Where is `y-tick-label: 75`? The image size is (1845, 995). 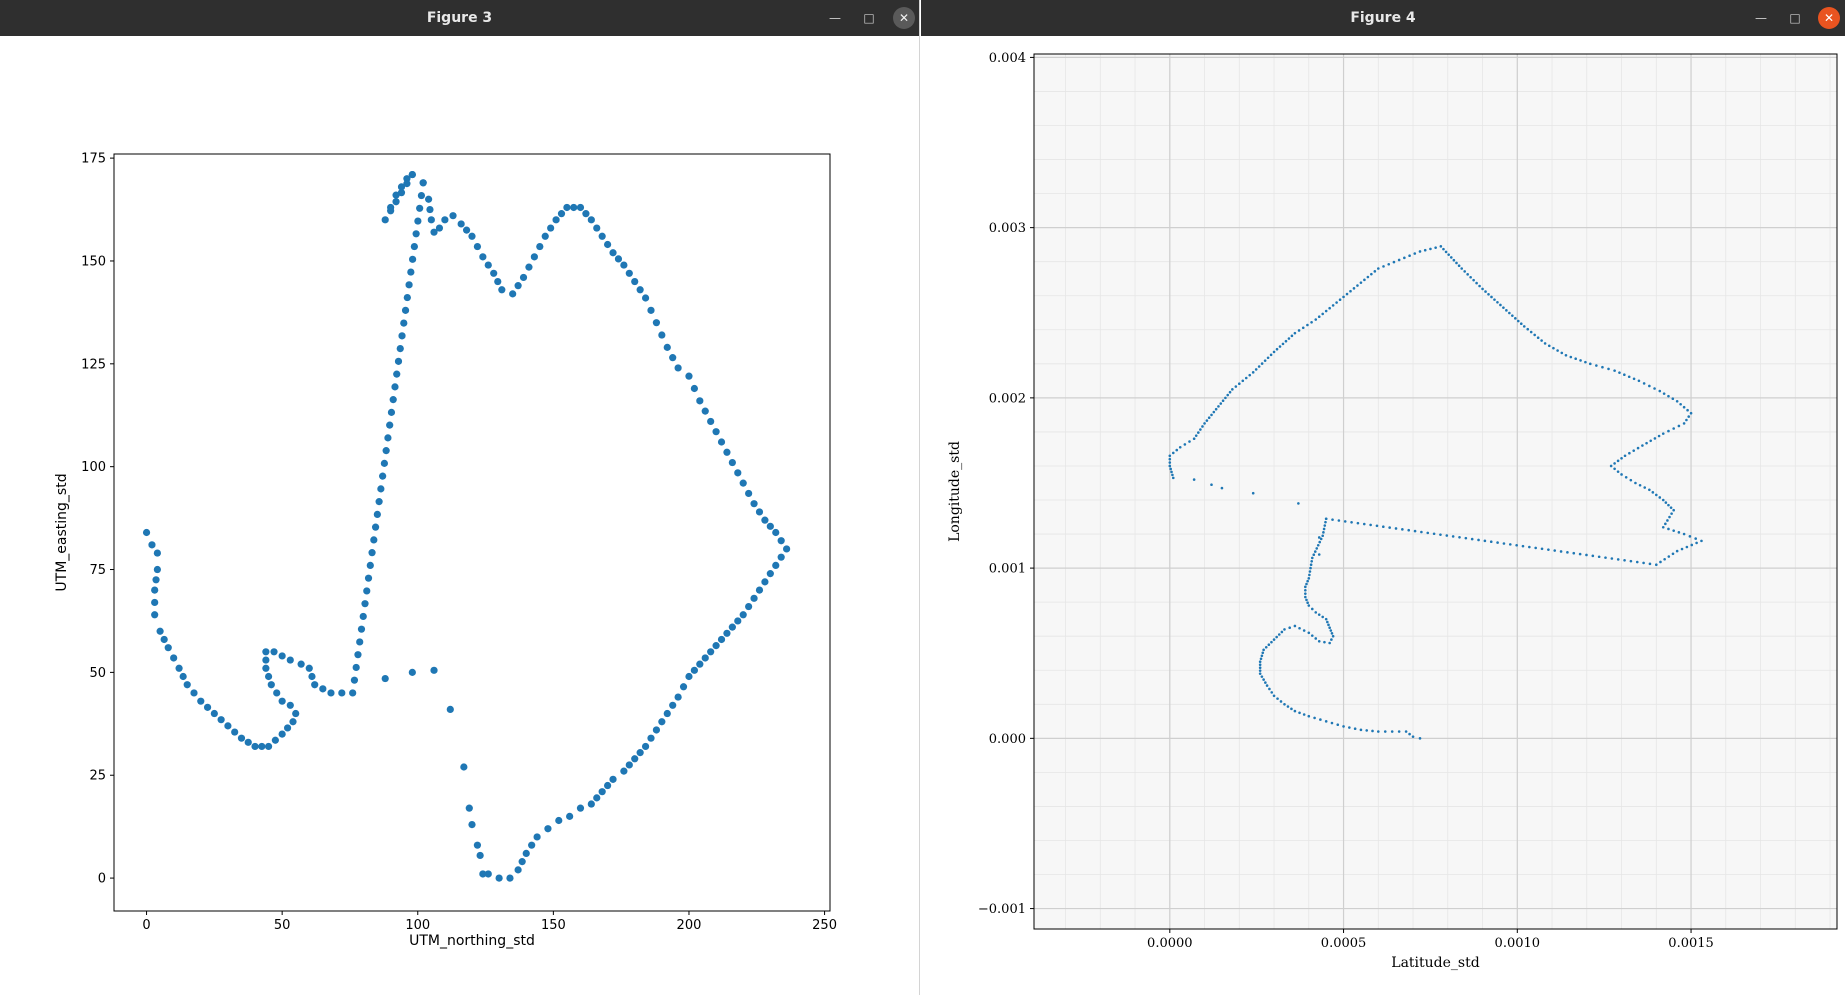
y-tick-label: 75 is located at coordinates (97, 570).